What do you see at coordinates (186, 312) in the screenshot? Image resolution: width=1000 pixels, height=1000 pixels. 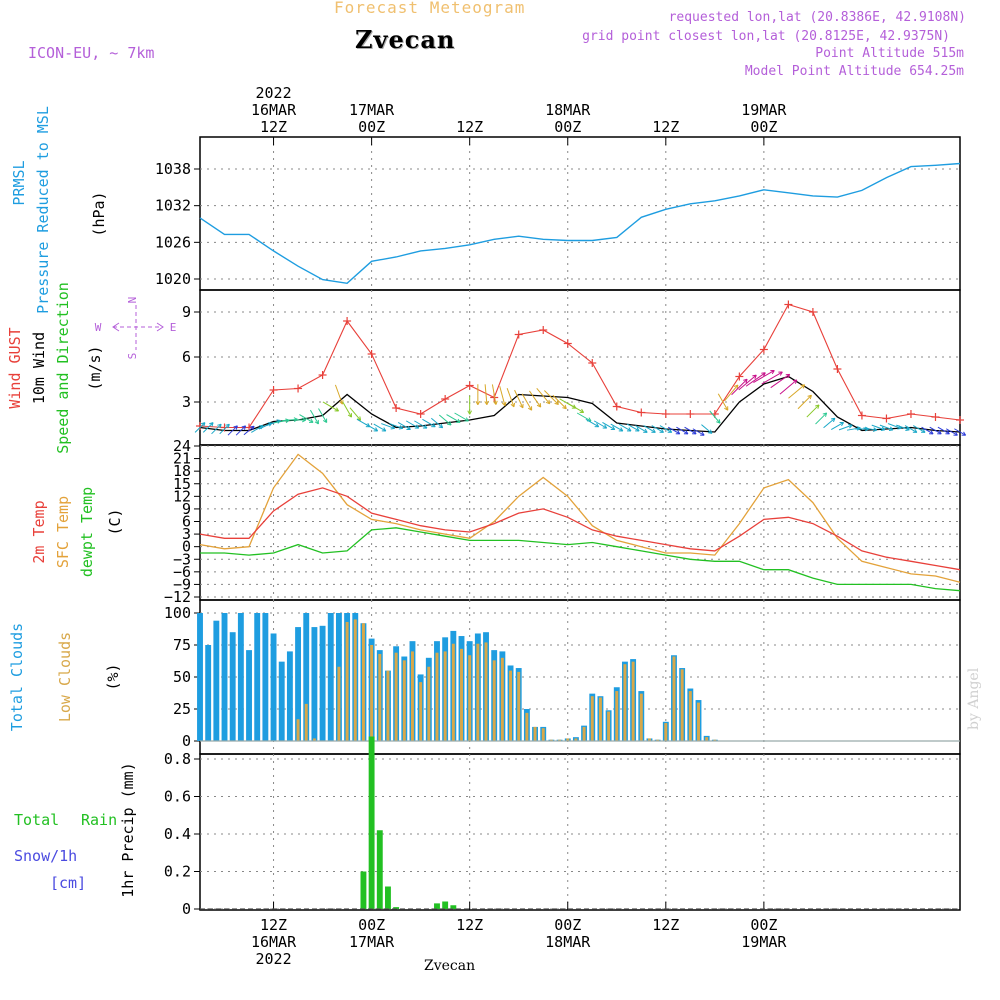 I see `y-tick-label-wind: 9` at bounding box center [186, 312].